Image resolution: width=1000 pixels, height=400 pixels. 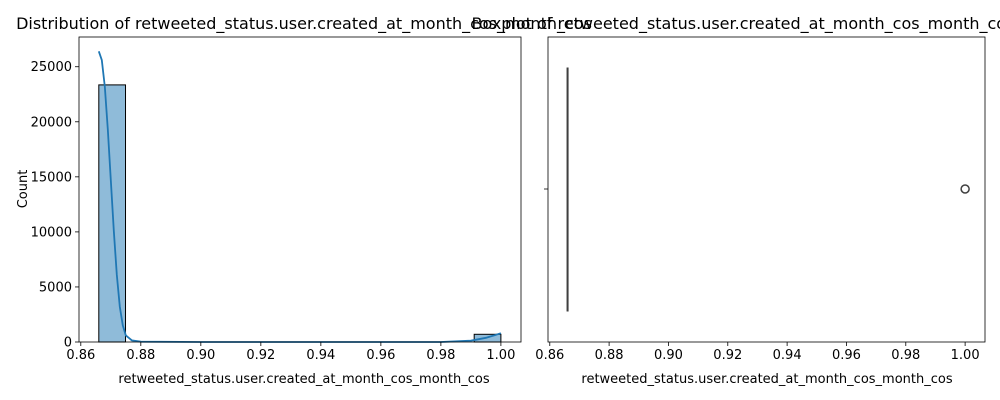 I want to click on y-tick-label: 15000, so click(x=51, y=177).